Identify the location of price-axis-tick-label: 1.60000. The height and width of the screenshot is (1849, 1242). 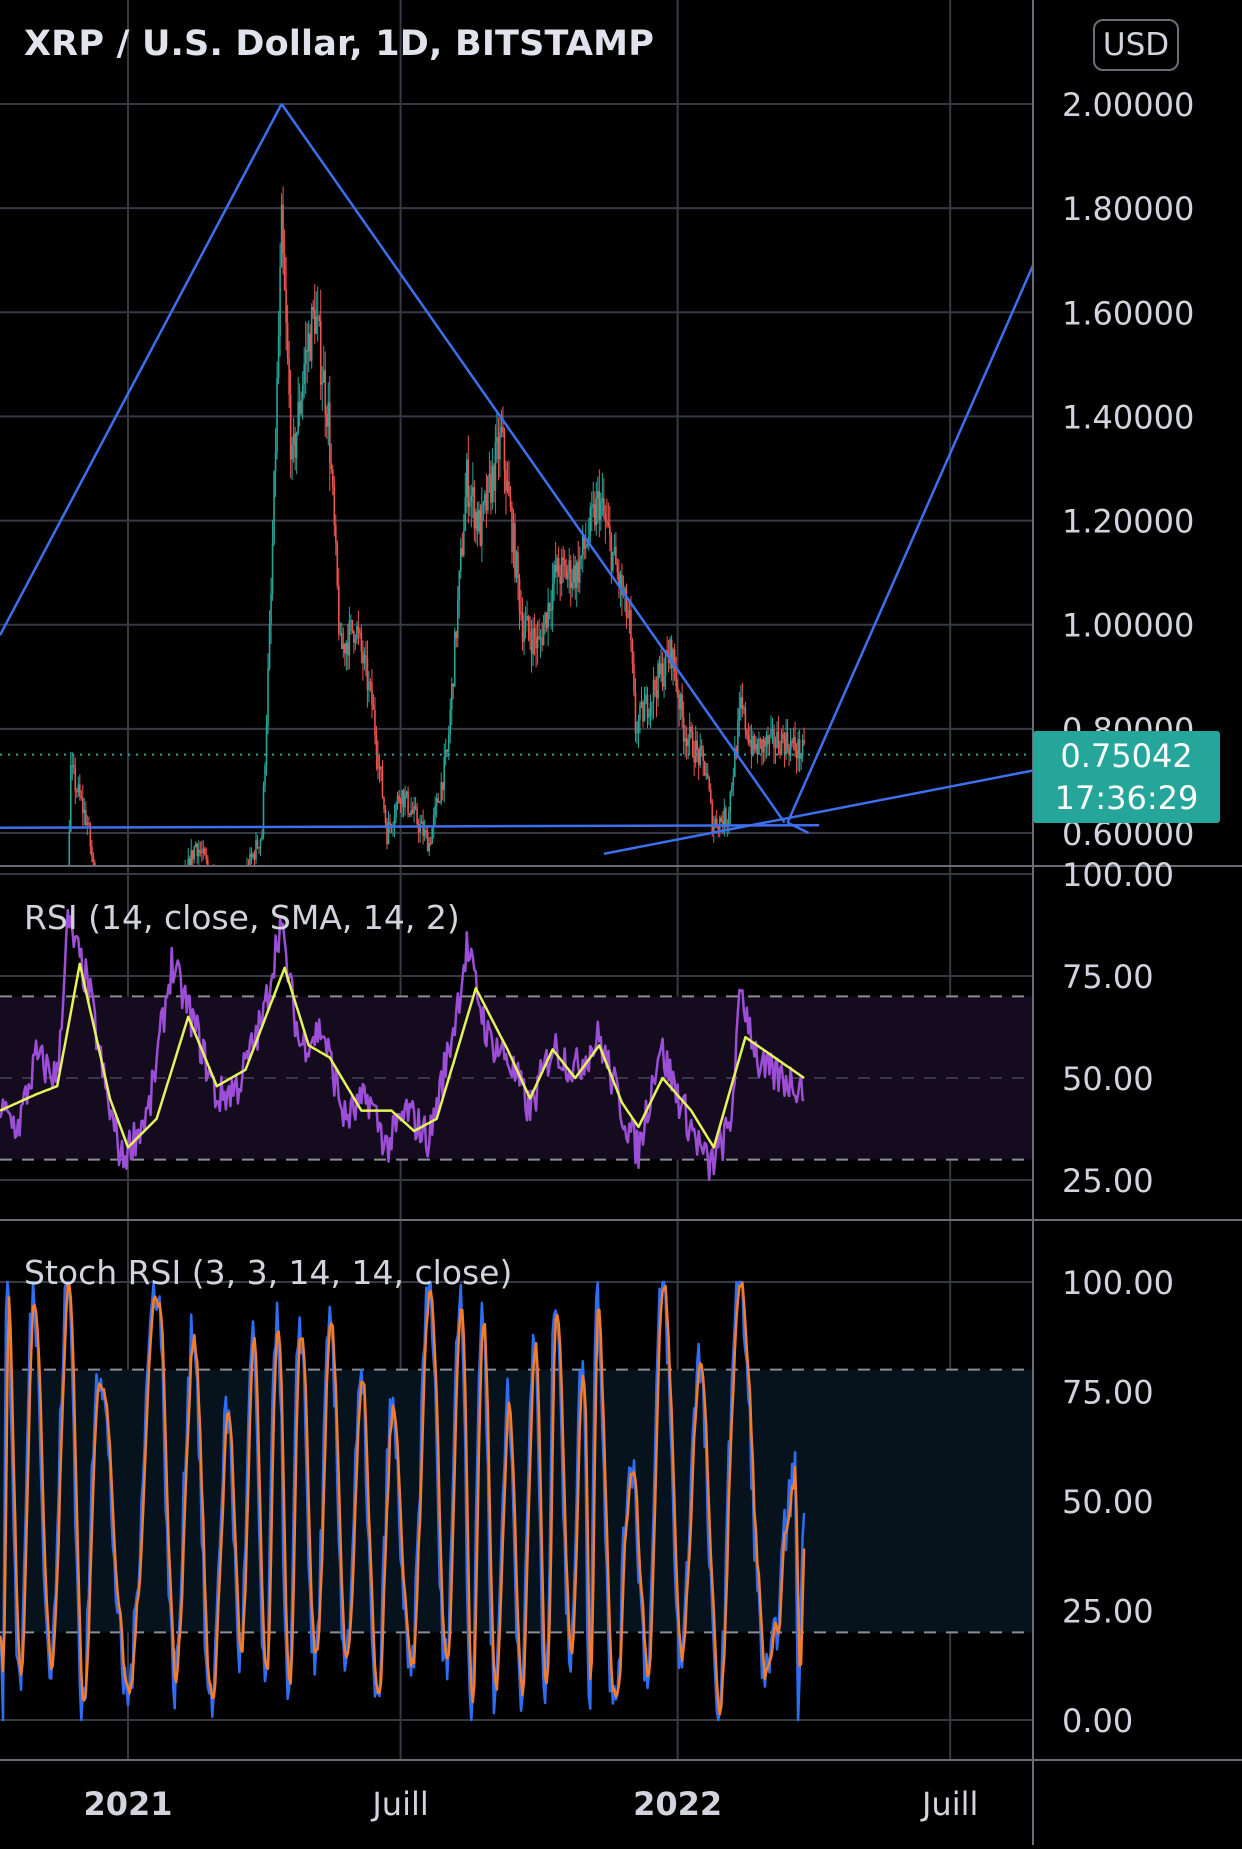
(1128, 313).